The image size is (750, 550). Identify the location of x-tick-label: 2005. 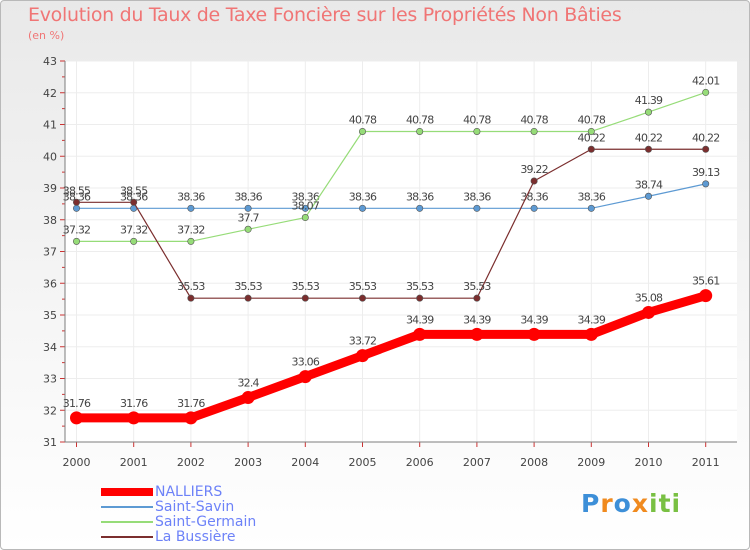
(363, 462).